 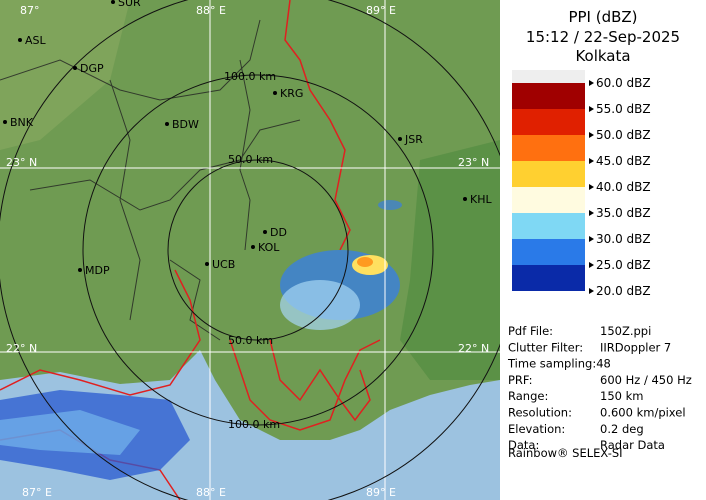 I want to click on legend-label: 40.0 dBZ, so click(x=623, y=187).